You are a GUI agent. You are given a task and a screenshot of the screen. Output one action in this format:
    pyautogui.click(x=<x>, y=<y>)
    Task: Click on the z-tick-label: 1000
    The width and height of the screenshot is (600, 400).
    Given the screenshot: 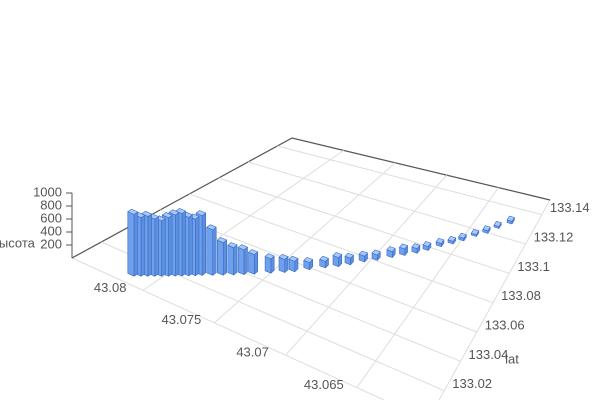 What is the action you would take?
    pyautogui.click(x=47, y=191)
    